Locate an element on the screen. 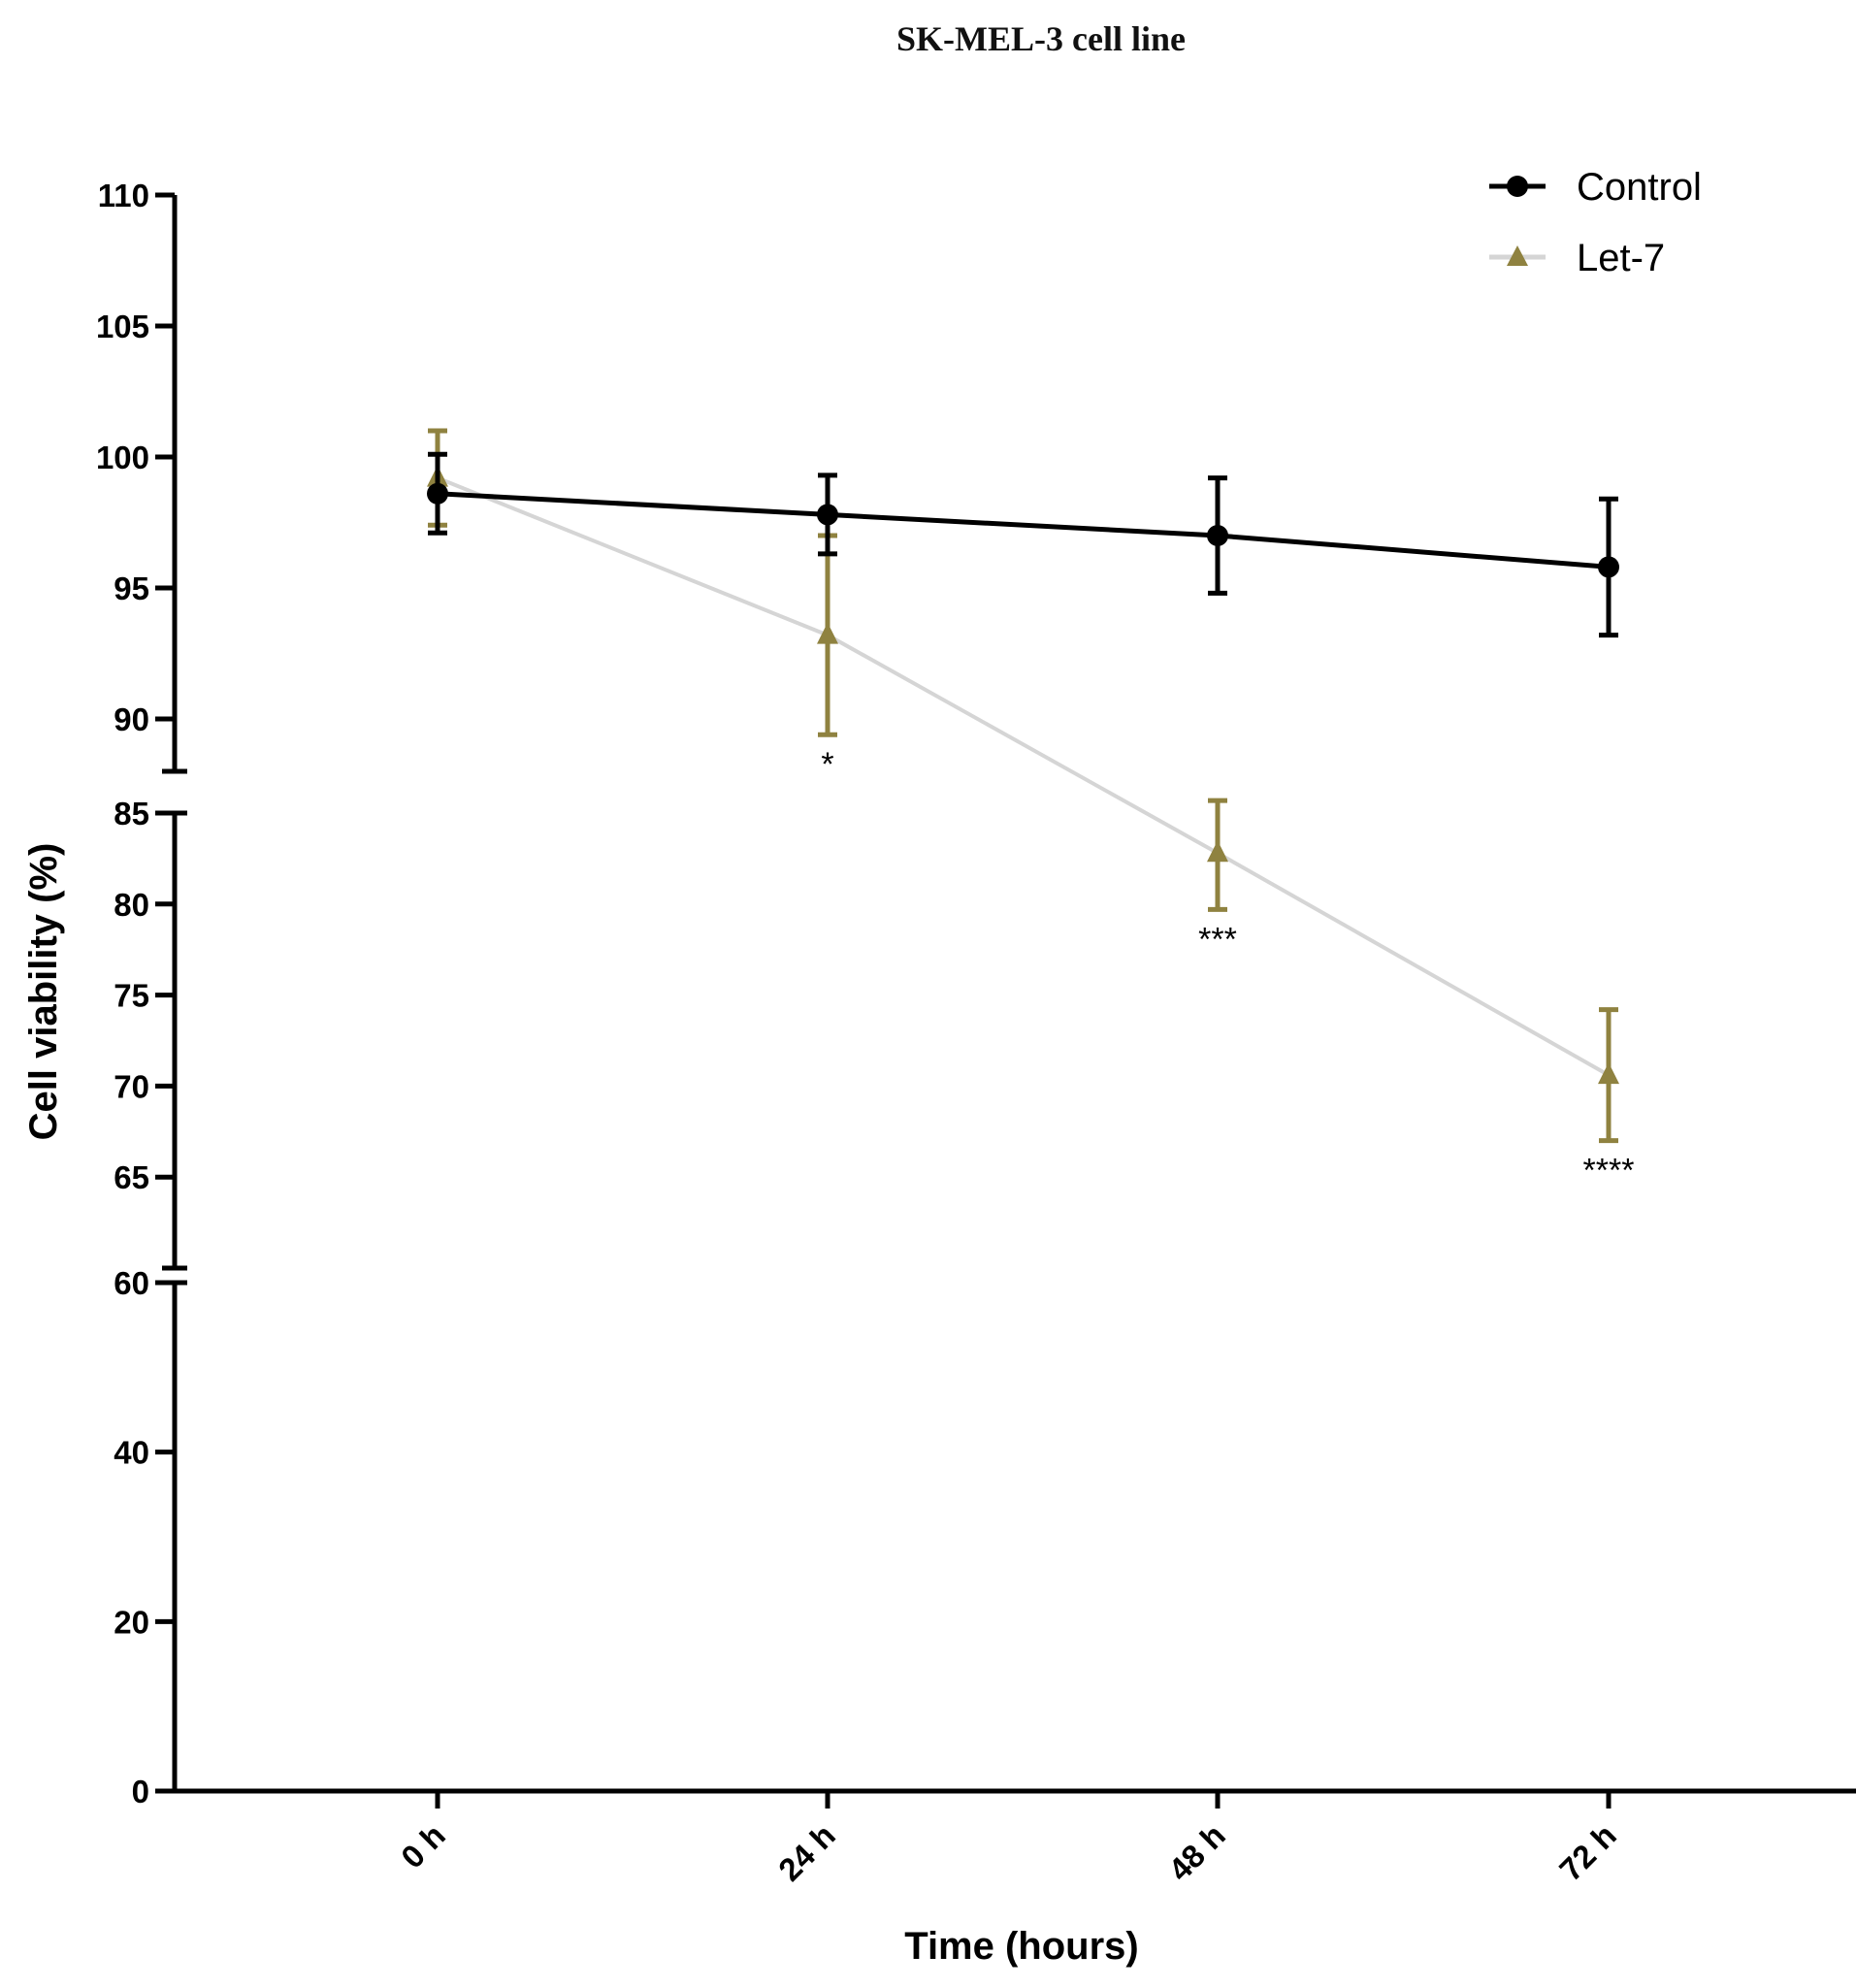 The width and height of the screenshot is (1856, 1988). y-axis-title: Cell viability (%) is located at coordinates (44, 992).